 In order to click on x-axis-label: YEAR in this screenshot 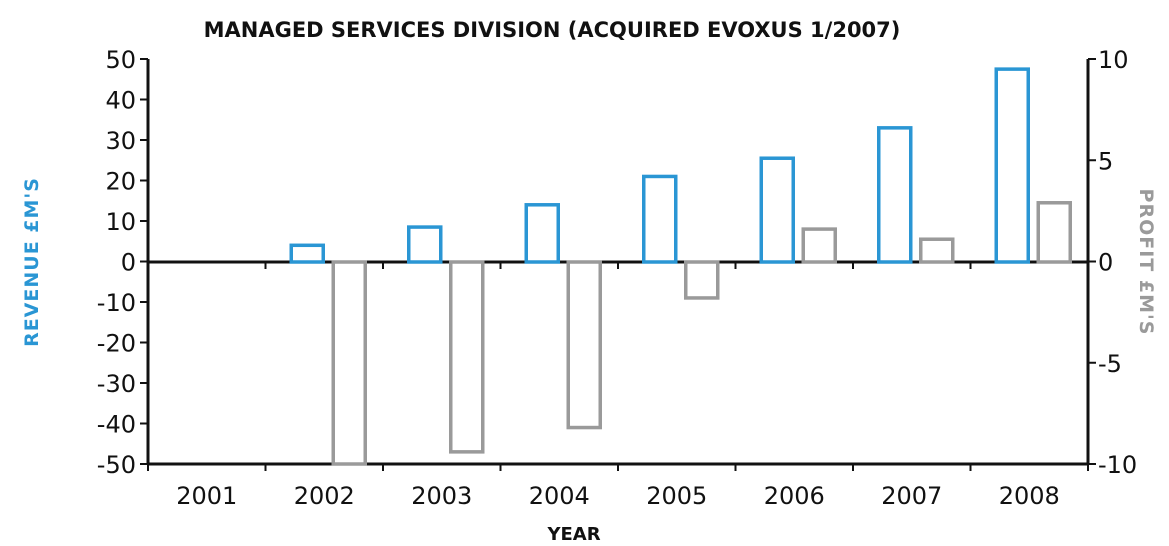, I will do `click(573, 534)`.